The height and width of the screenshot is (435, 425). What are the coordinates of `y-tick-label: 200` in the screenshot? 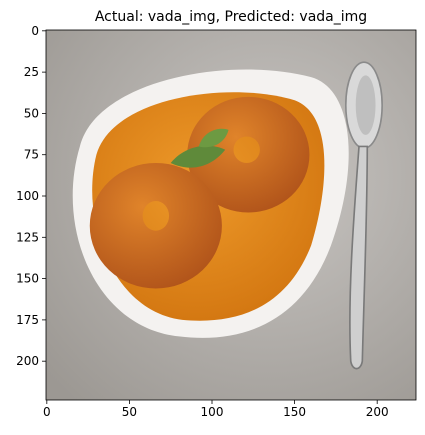 It's located at (27, 361).